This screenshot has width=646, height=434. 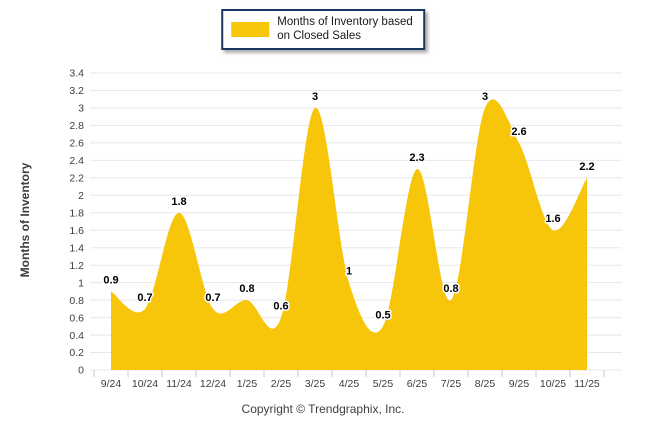 What do you see at coordinates (81, 196) in the screenshot?
I see `y-tick-label: 2` at bounding box center [81, 196].